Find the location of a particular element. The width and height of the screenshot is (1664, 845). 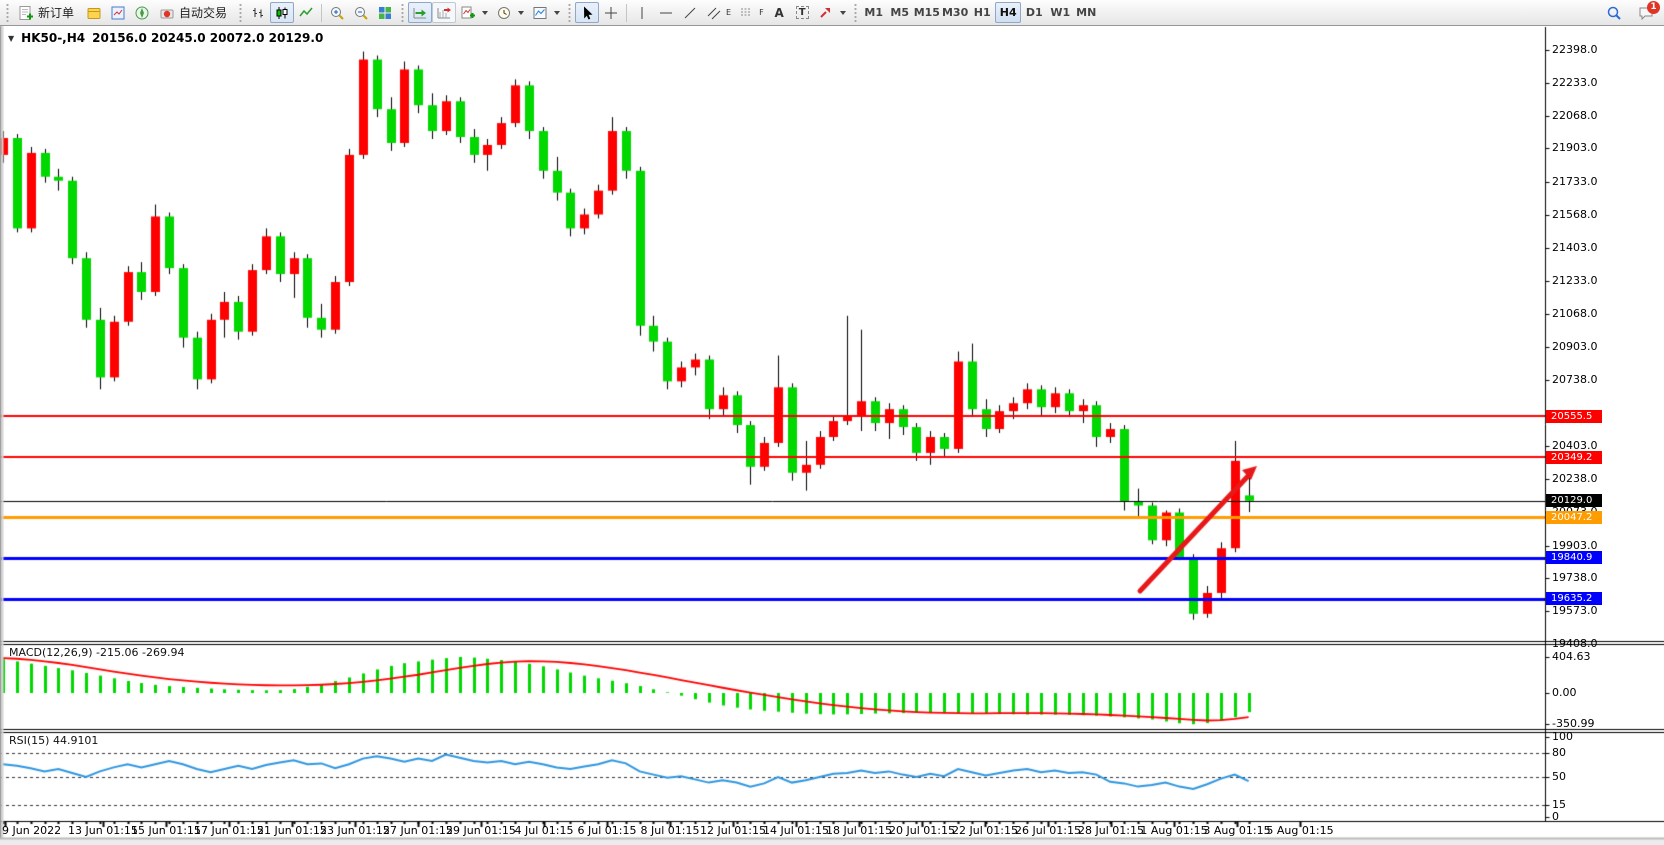

tile-windows-button is located at coordinates (385, 12).